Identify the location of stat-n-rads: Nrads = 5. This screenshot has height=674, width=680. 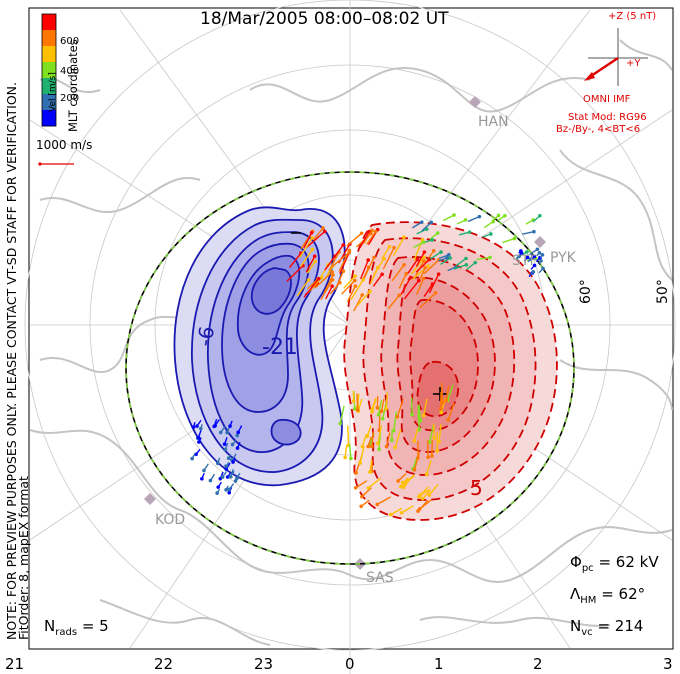
(76, 627).